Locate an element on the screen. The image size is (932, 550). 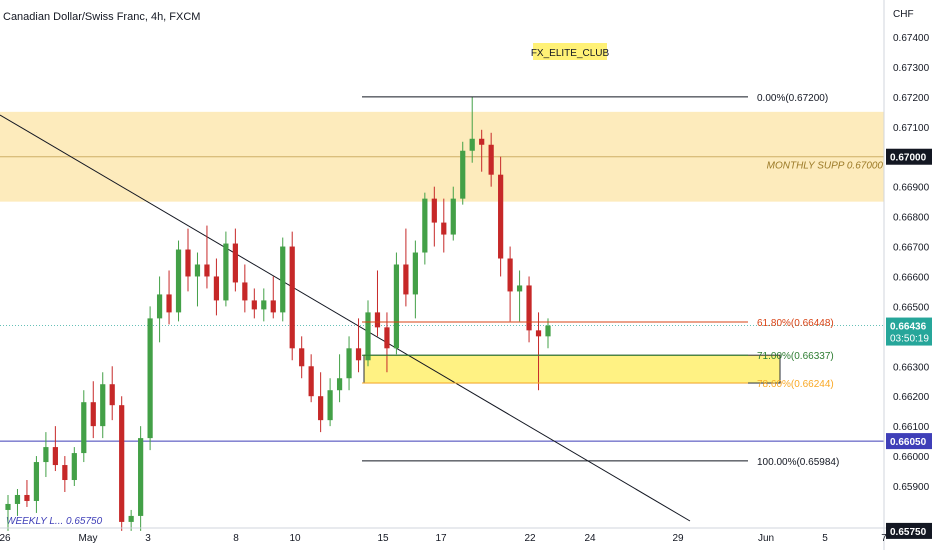
x-tick-label: 26 is located at coordinates (5, 538).